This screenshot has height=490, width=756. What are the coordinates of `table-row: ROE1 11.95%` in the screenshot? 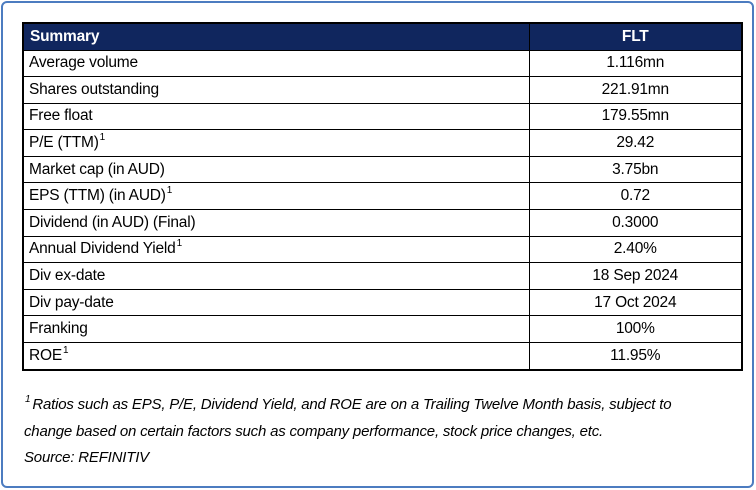 It's located at (382, 356).